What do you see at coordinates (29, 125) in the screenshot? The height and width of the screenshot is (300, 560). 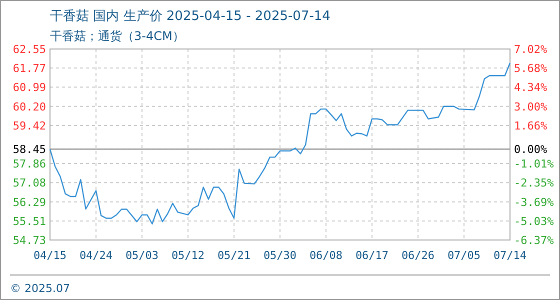 I see `y-tick-label: 59.42` at bounding box center [29, 125].